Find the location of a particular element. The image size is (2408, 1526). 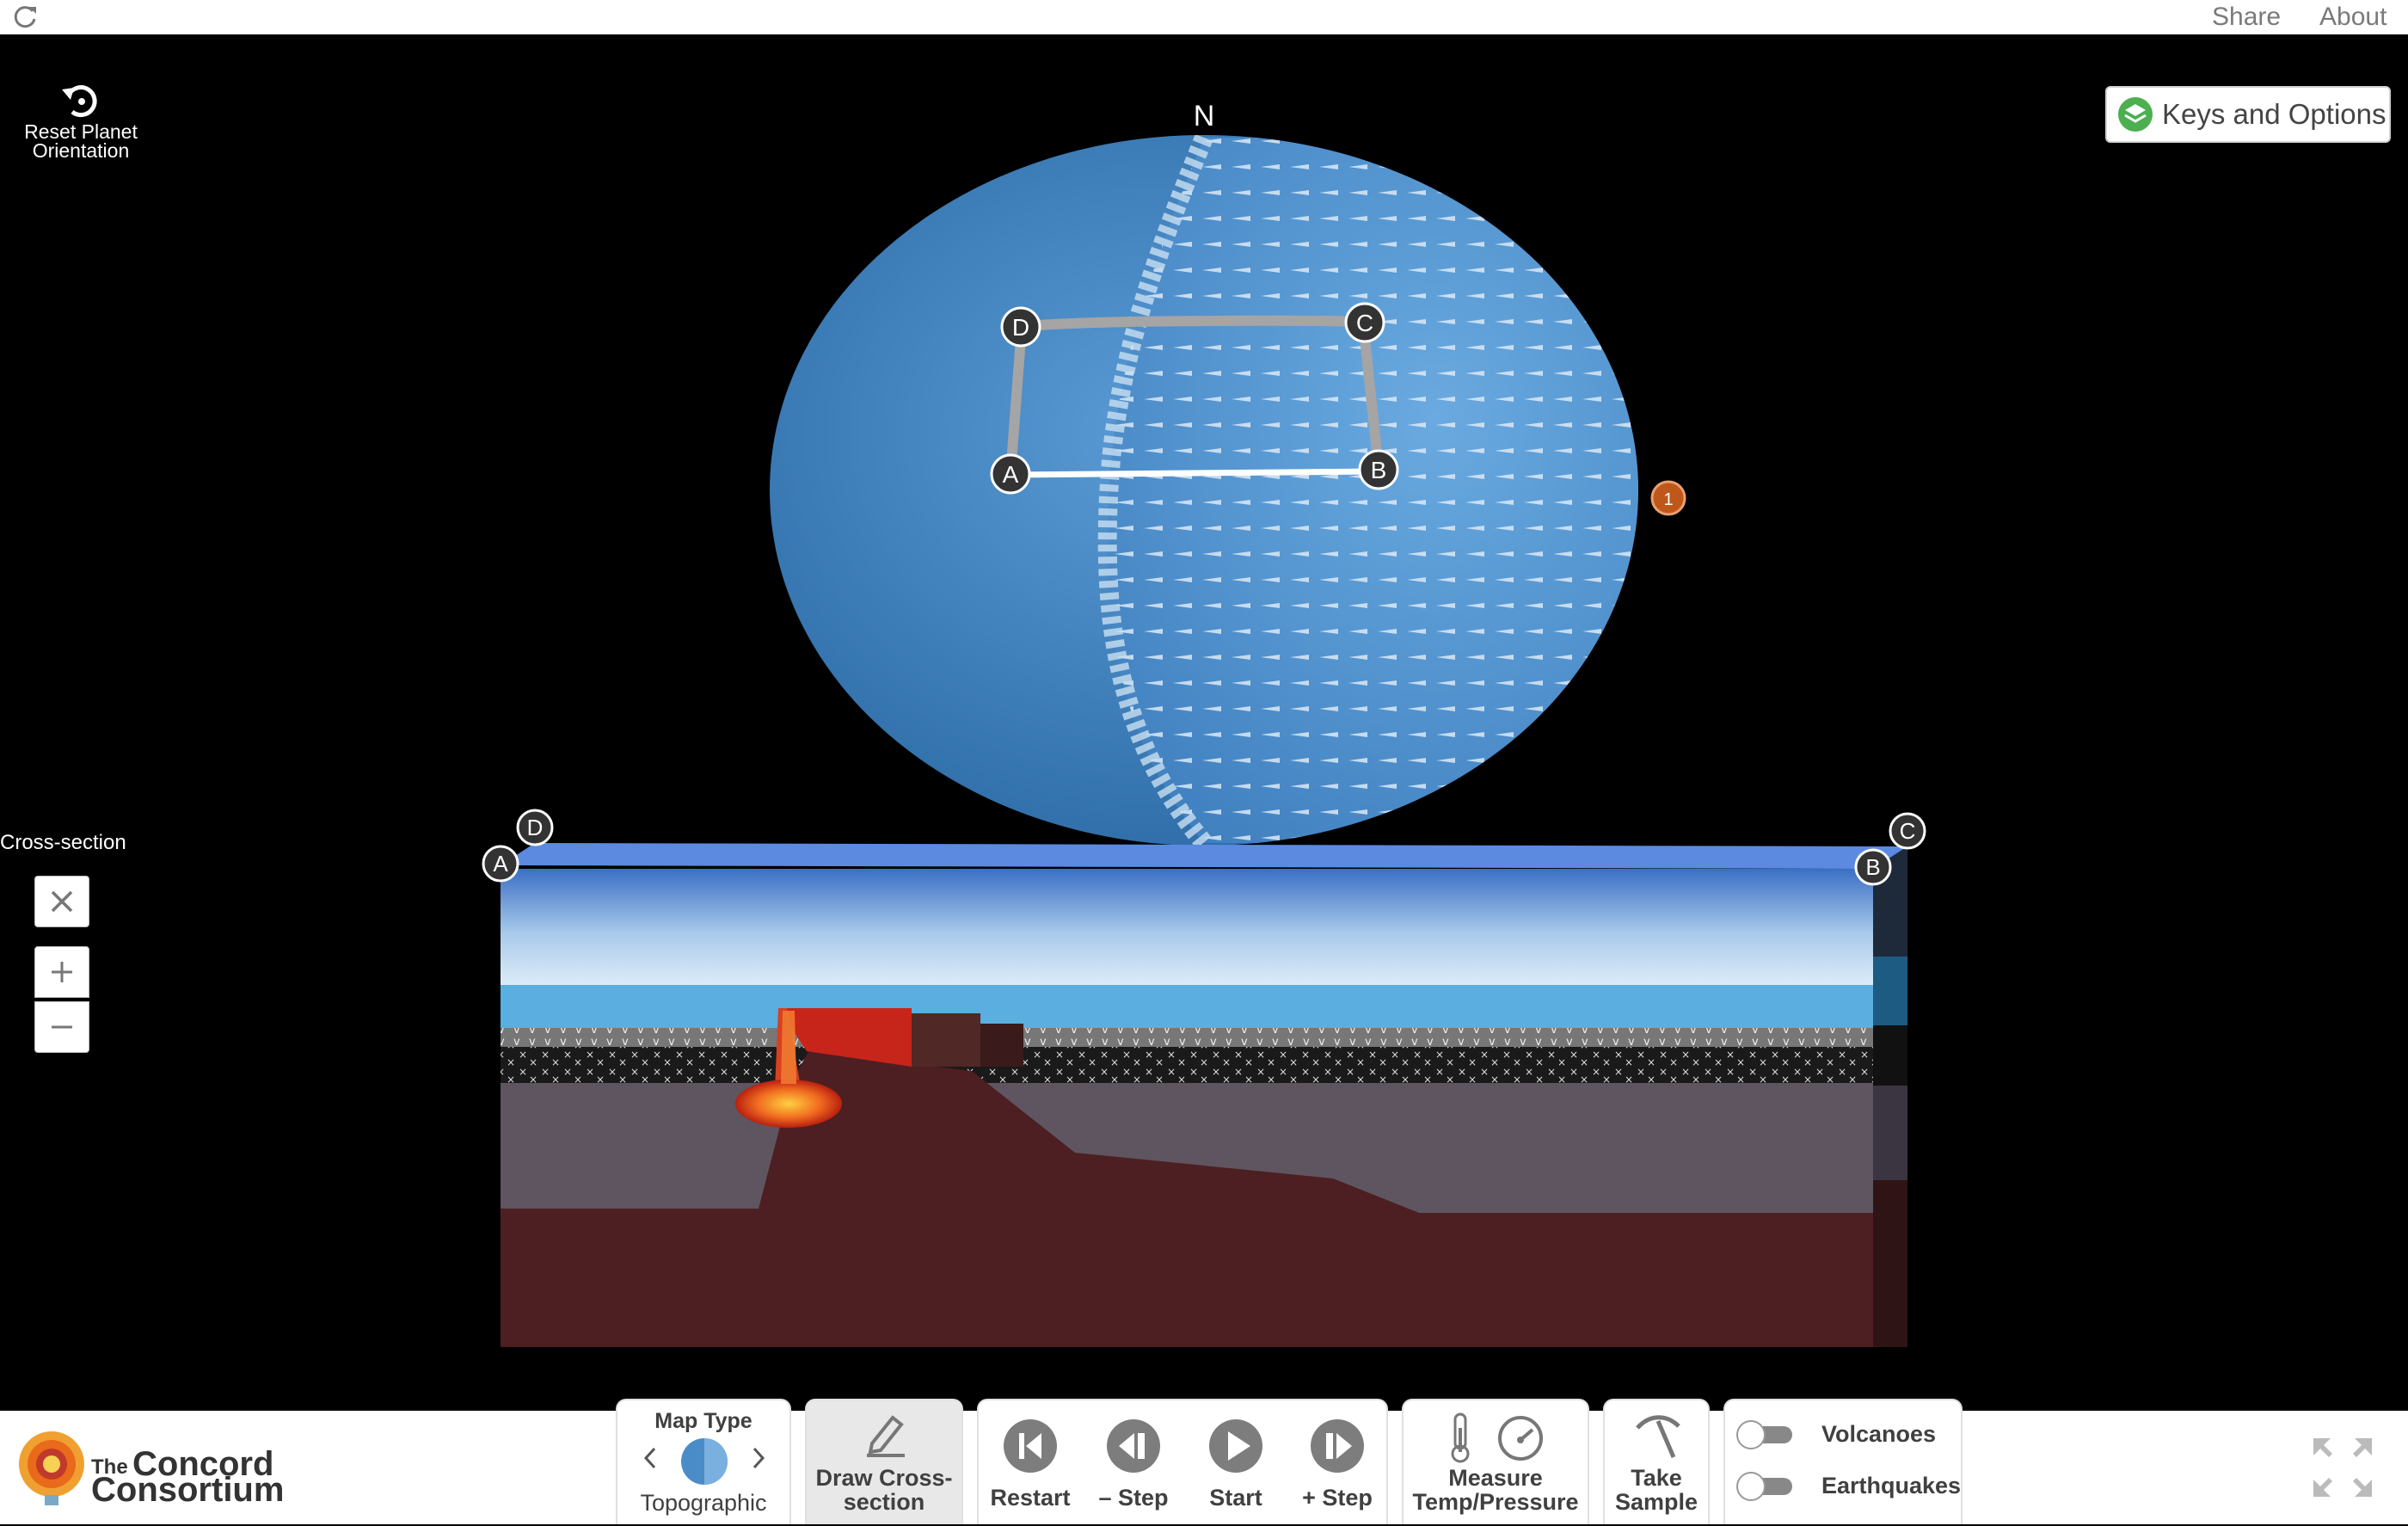

map-type-value: Topographic is located at coordinates (703, 1503).